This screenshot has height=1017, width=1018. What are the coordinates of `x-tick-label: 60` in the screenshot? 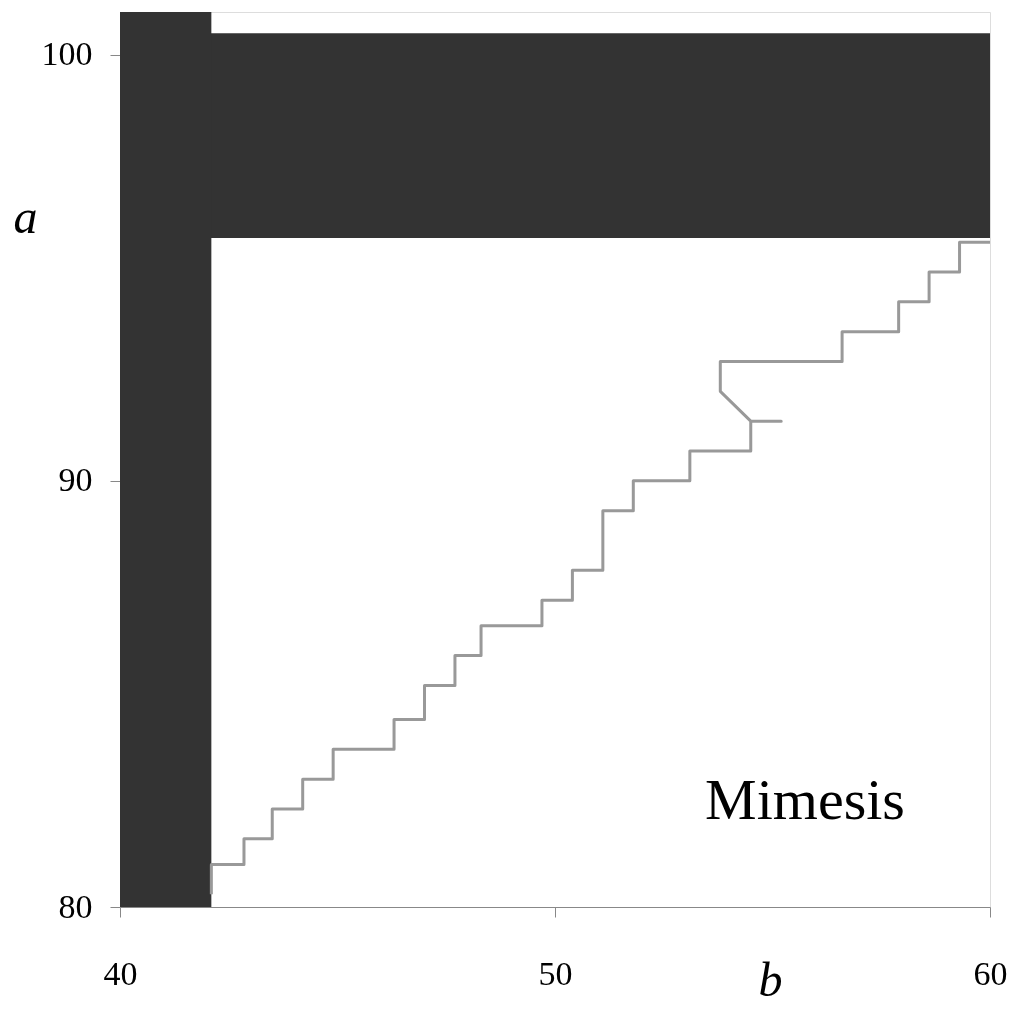 It's located at (990, 973).